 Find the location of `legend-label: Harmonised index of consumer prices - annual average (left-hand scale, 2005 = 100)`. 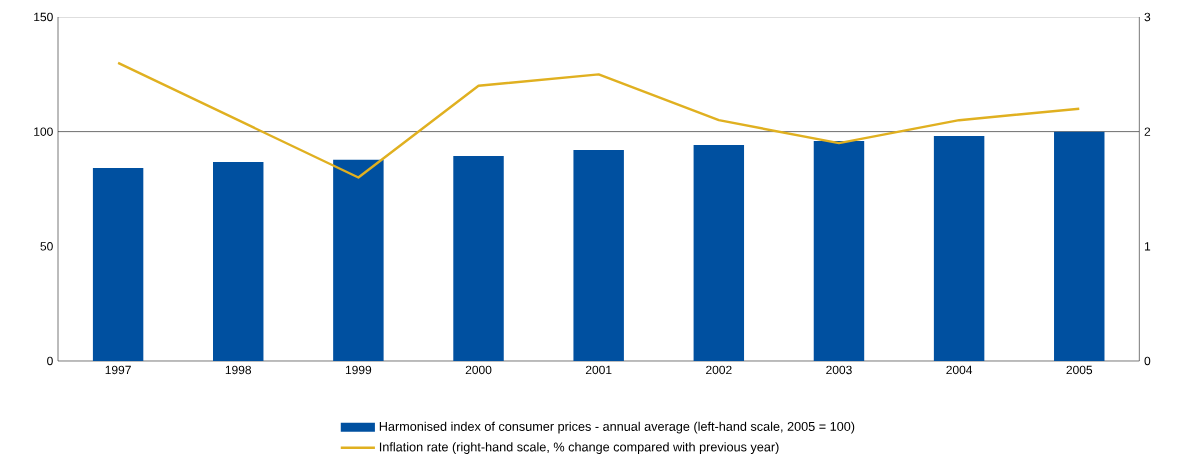

legend-label: Harmonised index of consumer prices - annual average (left-hand scale, 2005 = 100) is located at coordinates (617, 427).